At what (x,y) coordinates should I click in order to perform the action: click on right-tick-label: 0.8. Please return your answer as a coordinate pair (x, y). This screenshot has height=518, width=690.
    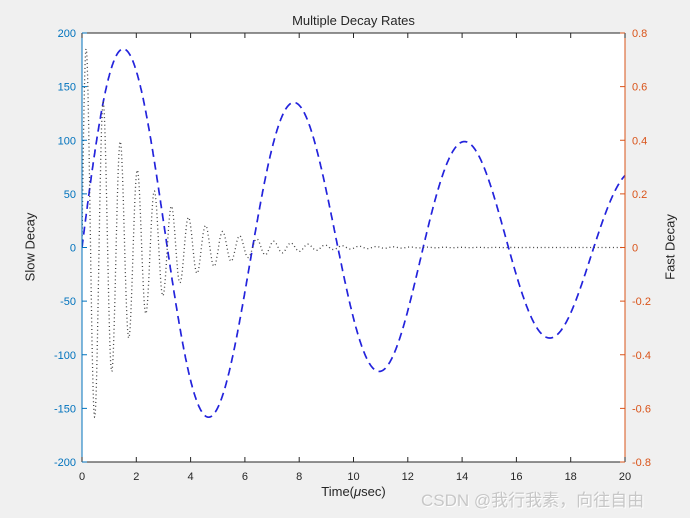
    Looking at the image, I should click on (639, 34).